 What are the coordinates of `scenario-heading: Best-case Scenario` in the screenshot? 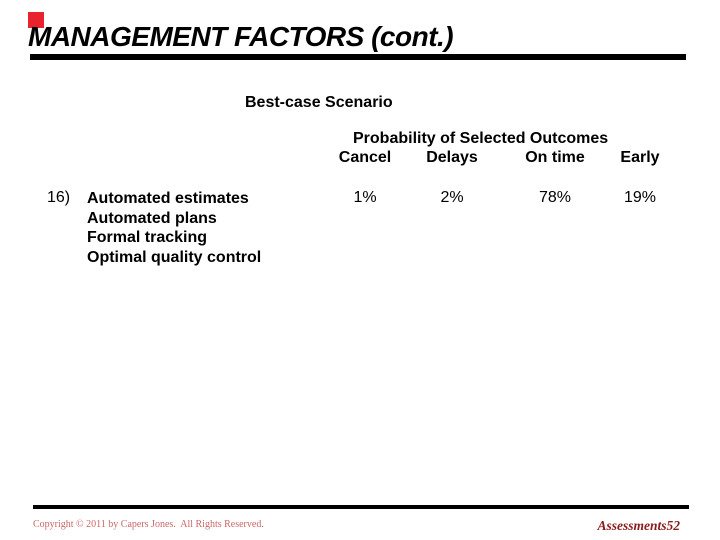 It's located at (319, 102).